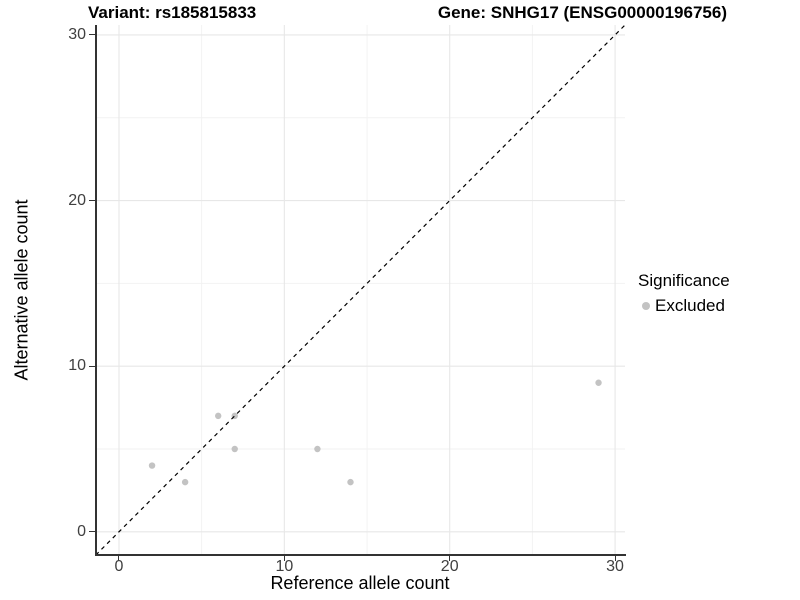  What do you see at coordinates (77, 200) in the screenshot?
I see `y-tick-label: 20` at bounding box center [77, 200].